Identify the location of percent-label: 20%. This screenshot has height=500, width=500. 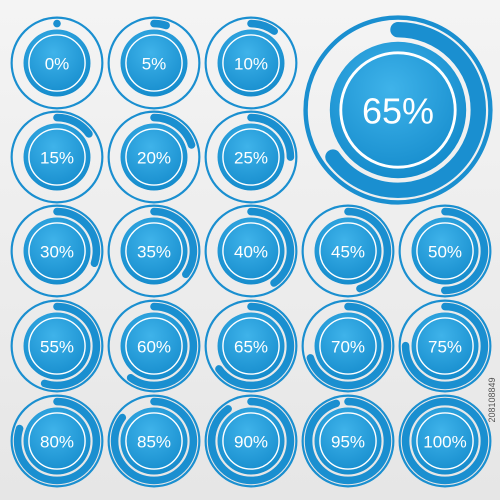
(154, 158).